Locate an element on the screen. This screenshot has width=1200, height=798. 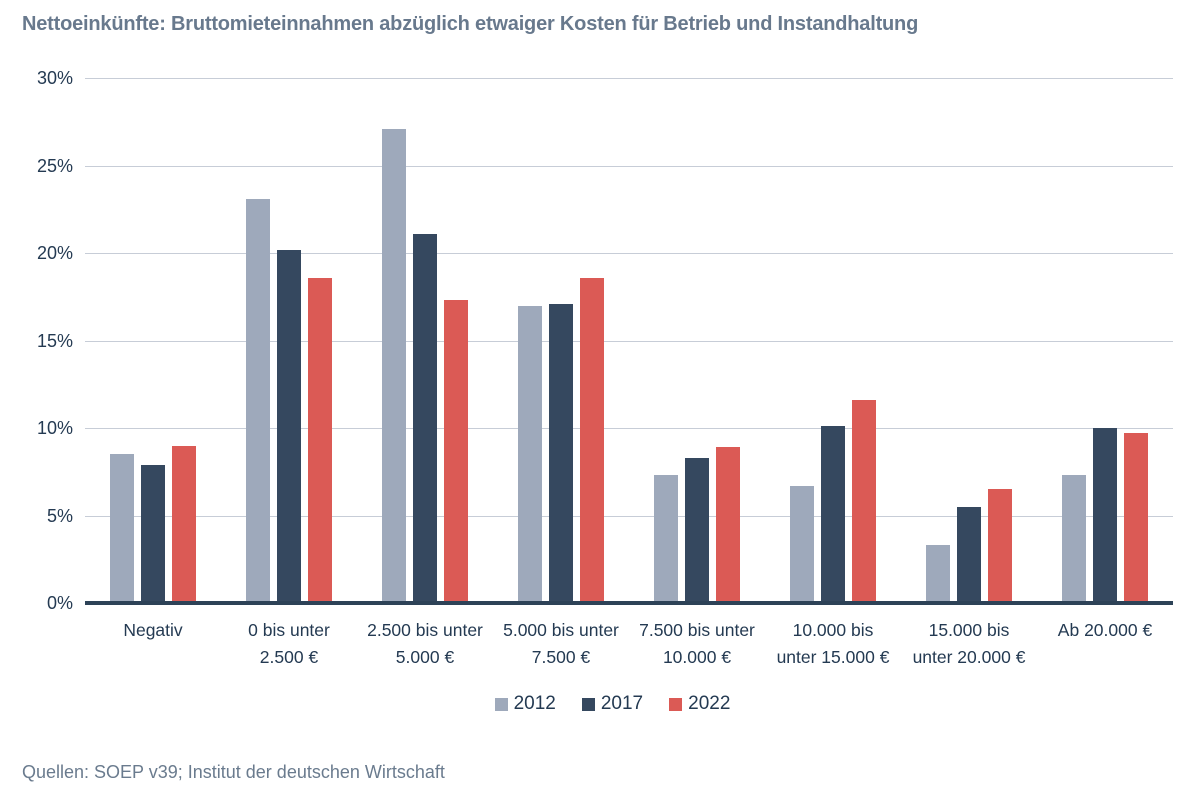
x-tick-label: 7.500 bis unter 10.000 € is located at coordinates (697, 643).